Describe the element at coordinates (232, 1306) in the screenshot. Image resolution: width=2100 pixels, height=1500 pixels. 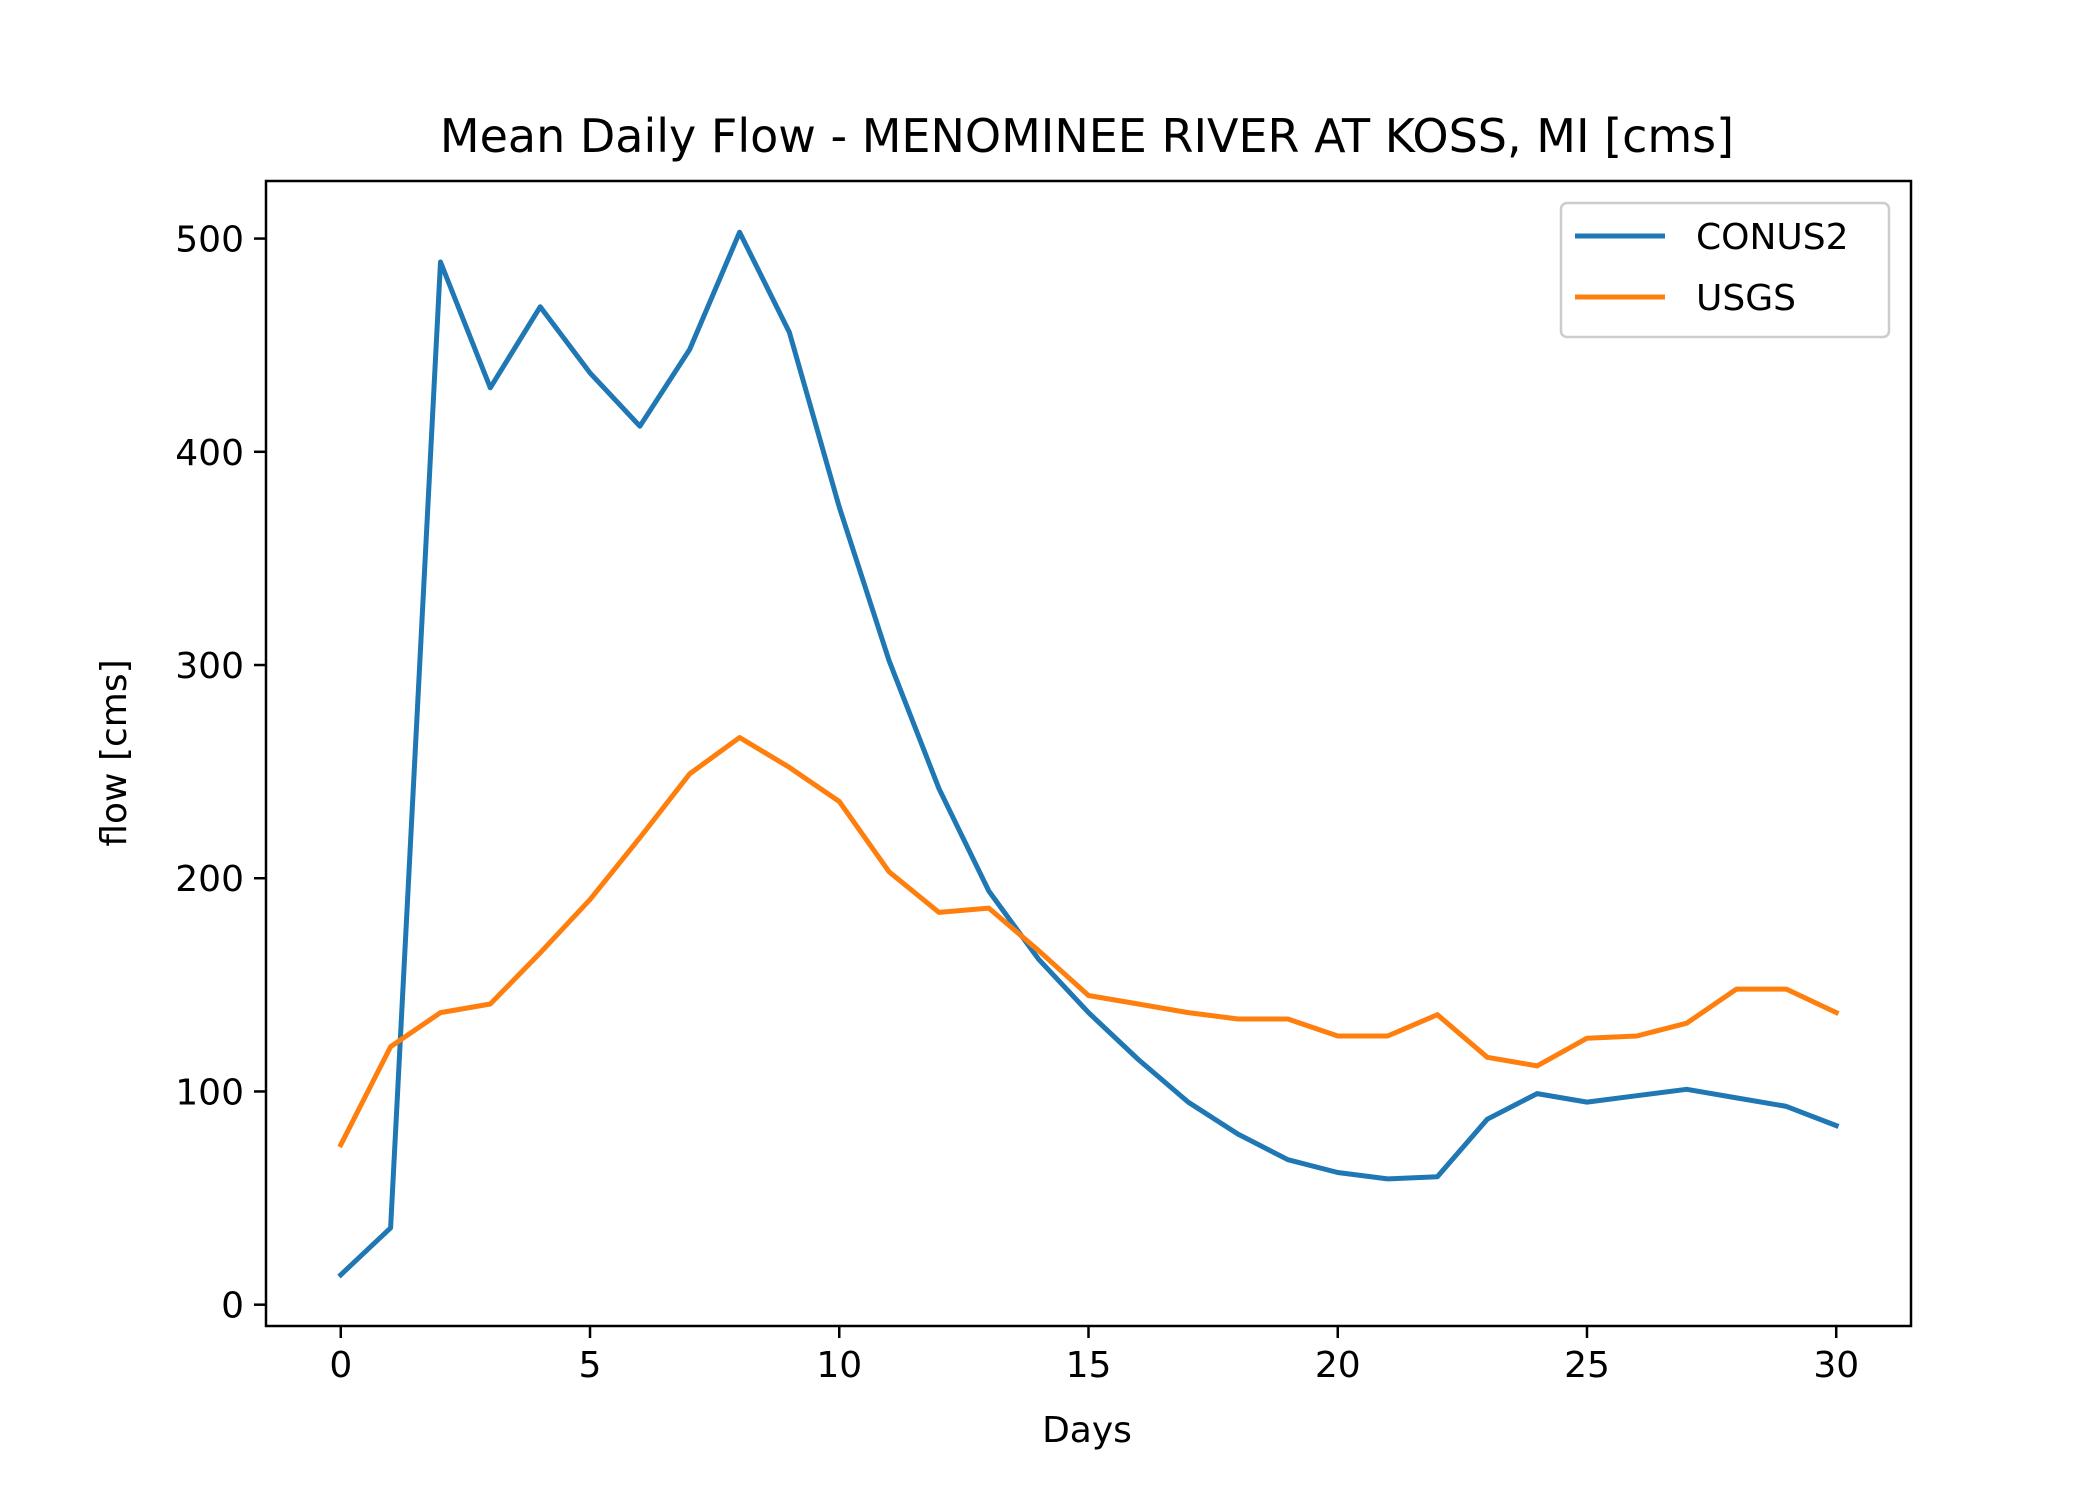
I see `y-tick-label: 0` at that location.